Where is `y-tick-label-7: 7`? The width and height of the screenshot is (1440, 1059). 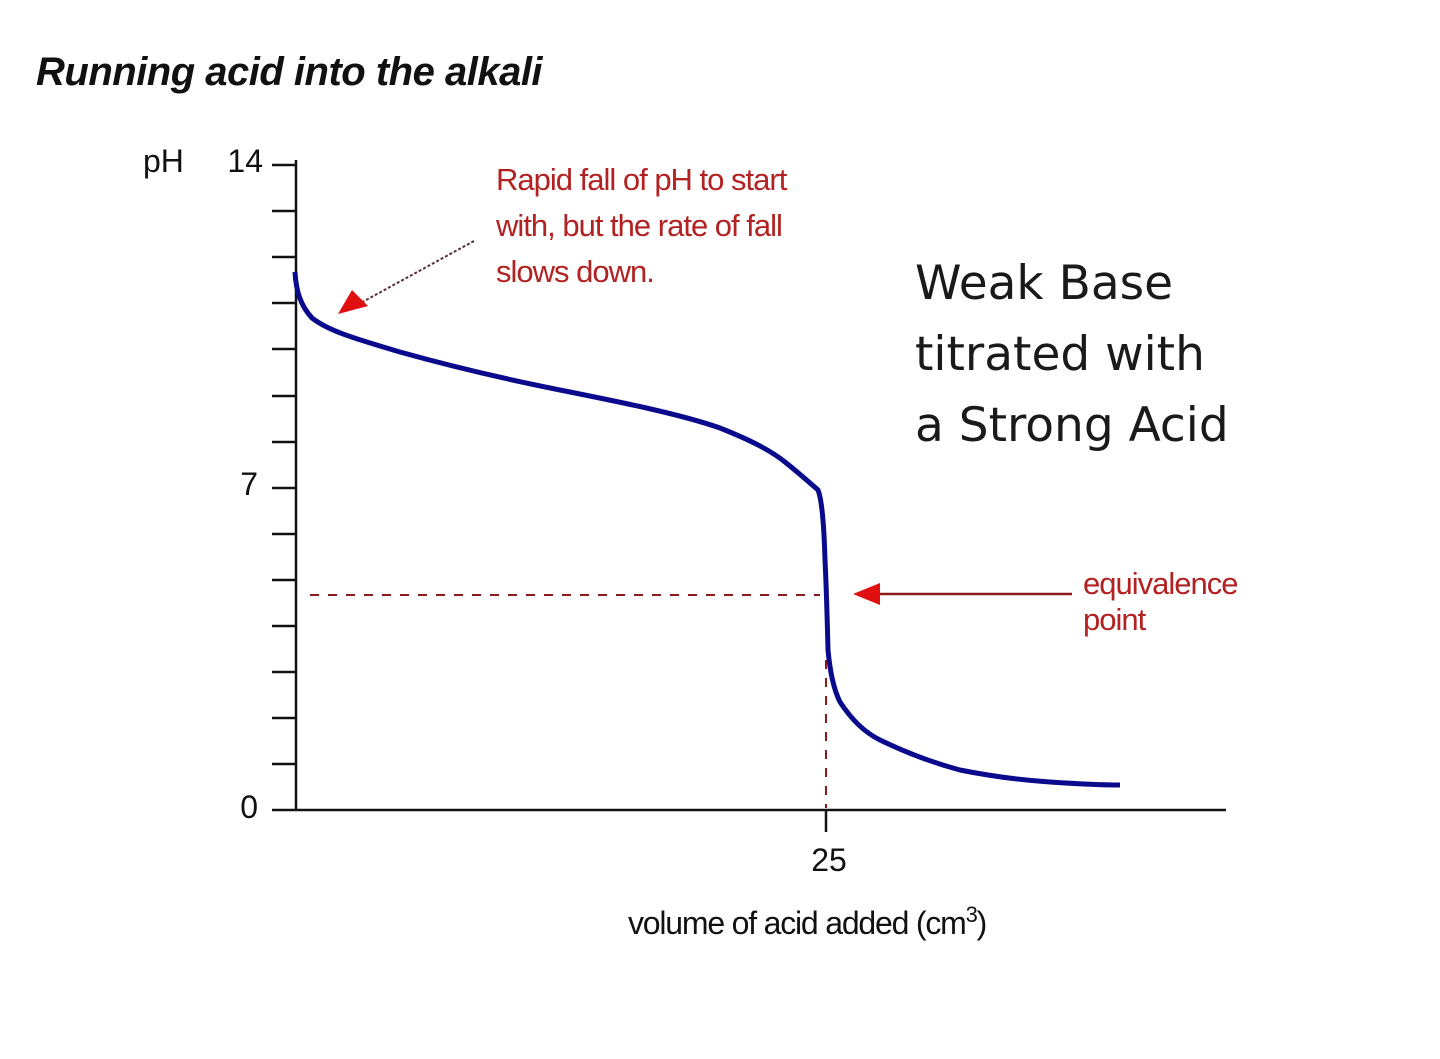
y-tick-label-7: 7 is located at coordinates (249, 484).